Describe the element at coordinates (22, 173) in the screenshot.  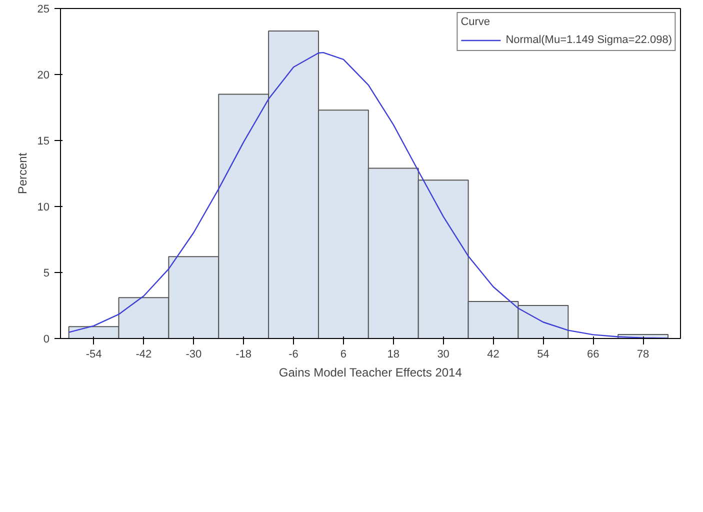
I see `y-axis-title: Percent` at that location.